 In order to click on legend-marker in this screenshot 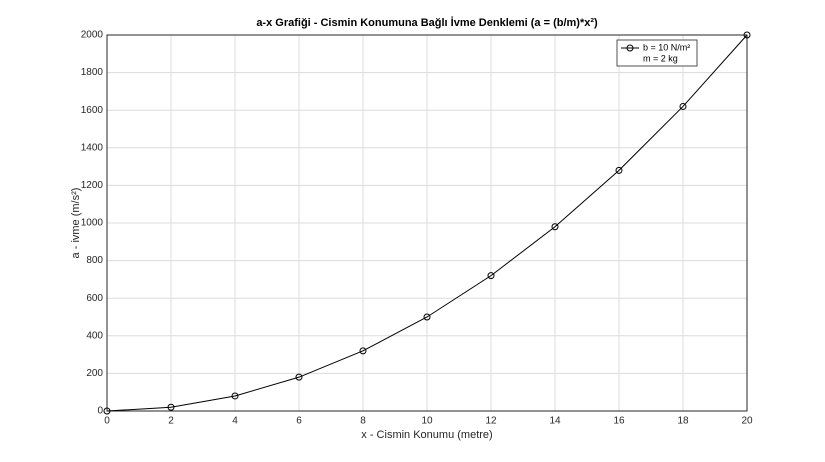, I will do `click(630, 48)`.